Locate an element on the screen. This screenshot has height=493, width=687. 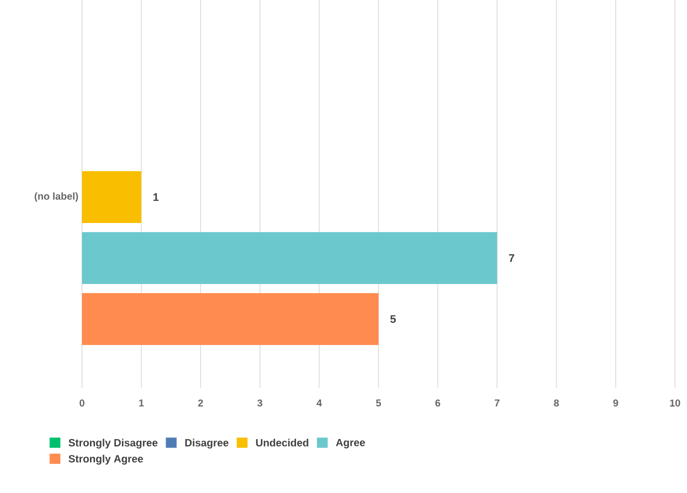
x-tick-label: 8 is located at coordinates (556, 403).